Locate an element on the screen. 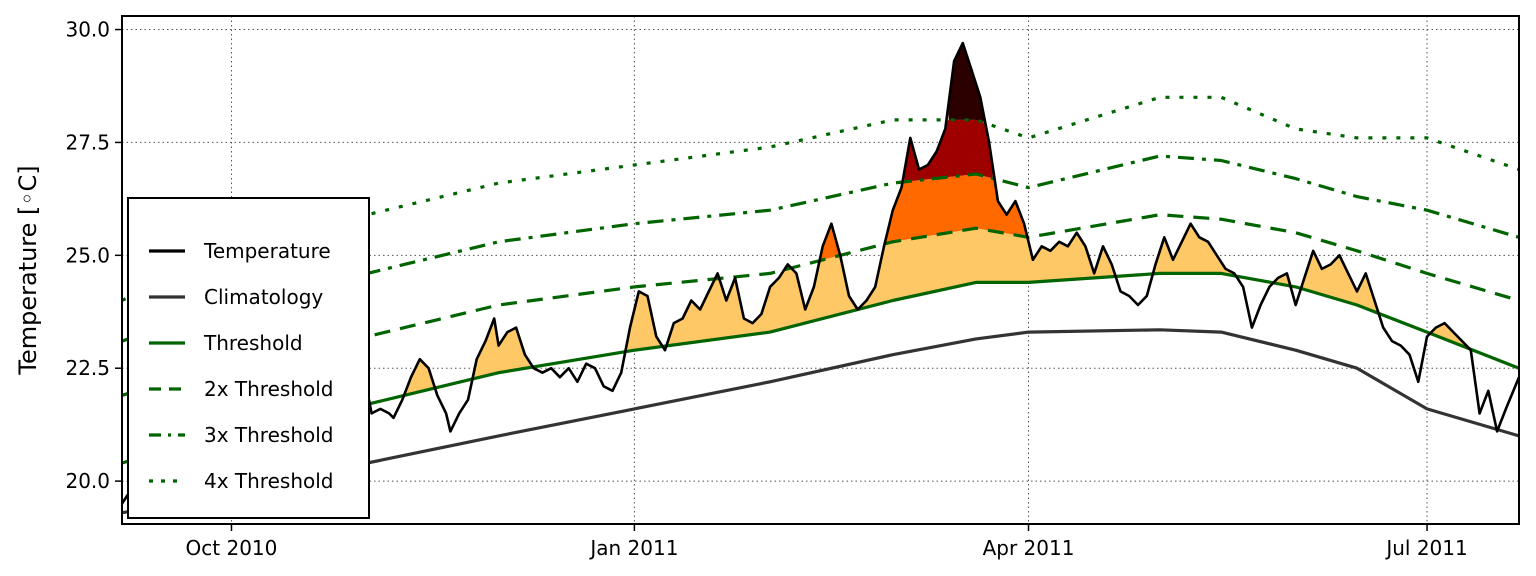 This screenshot has height=576, width=1536. category-extreme-fill is located at coordinates (966, 83).